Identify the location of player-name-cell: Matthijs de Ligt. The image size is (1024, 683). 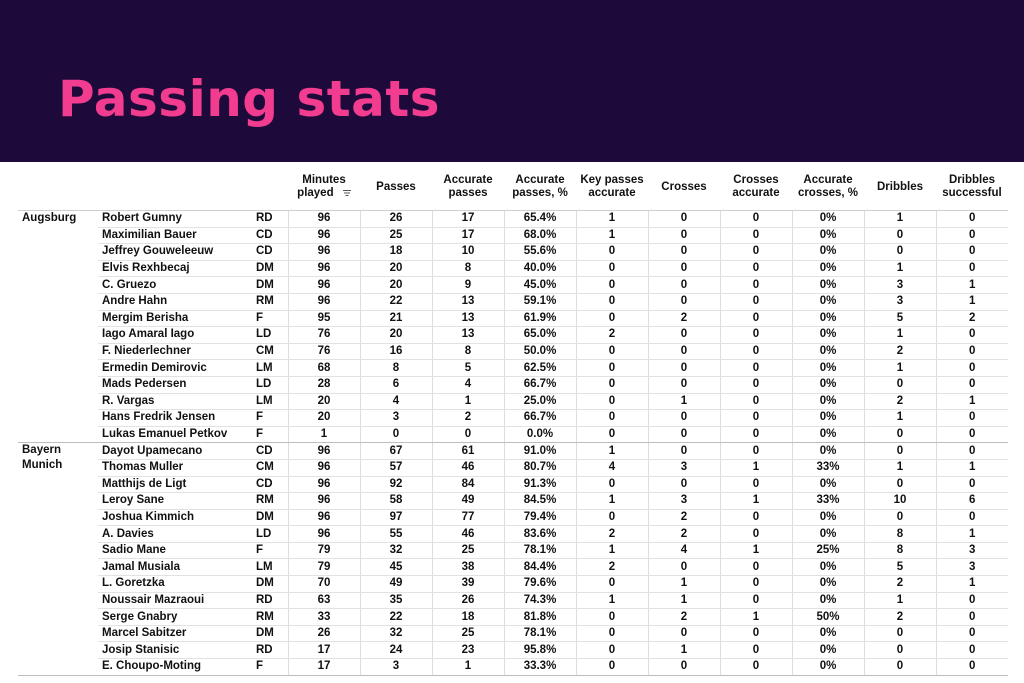
(175, 485).